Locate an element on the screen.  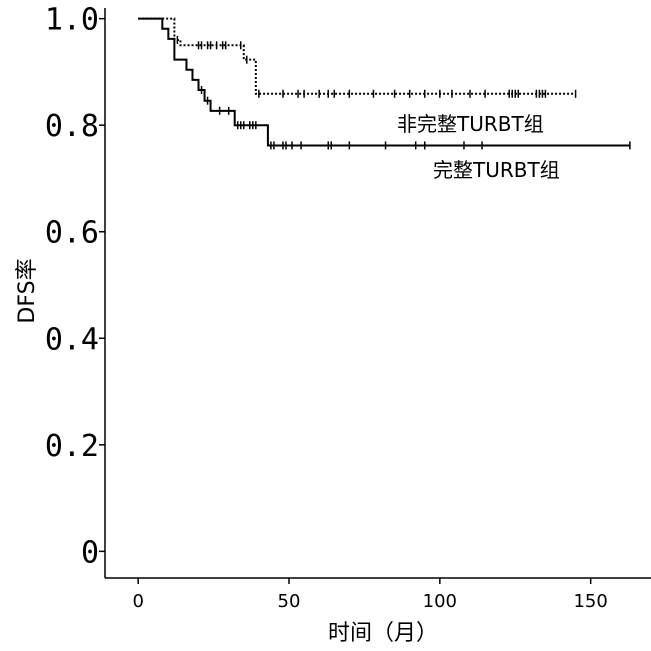
x-tick-label: 100 is located at coordinates (440, 601).